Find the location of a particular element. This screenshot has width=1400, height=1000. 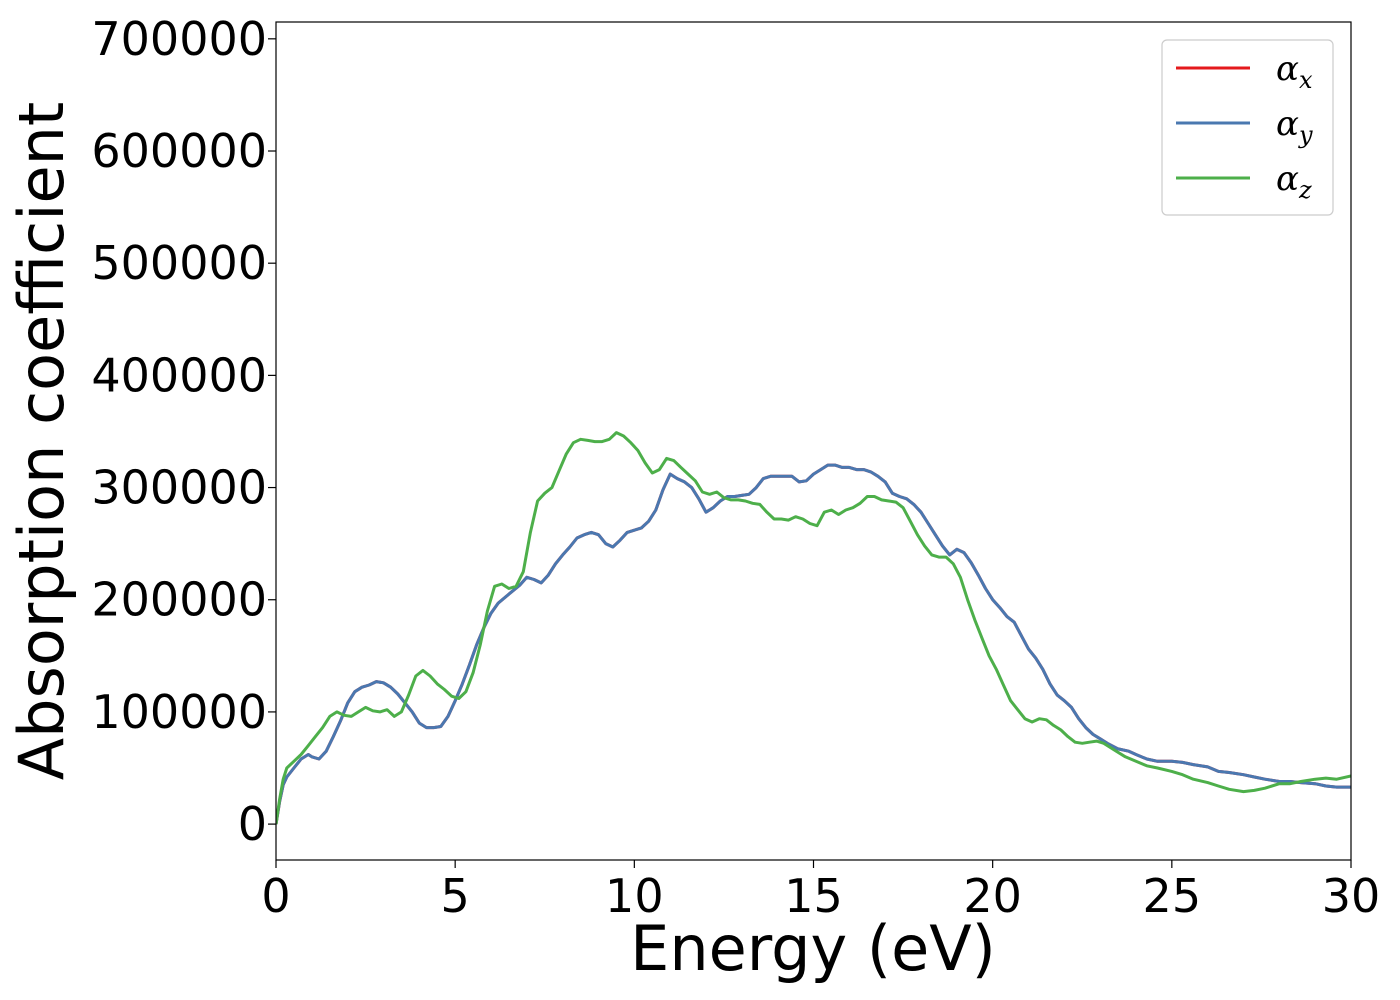

x-tick-label: 25 is located at coordinates (1172, 896).